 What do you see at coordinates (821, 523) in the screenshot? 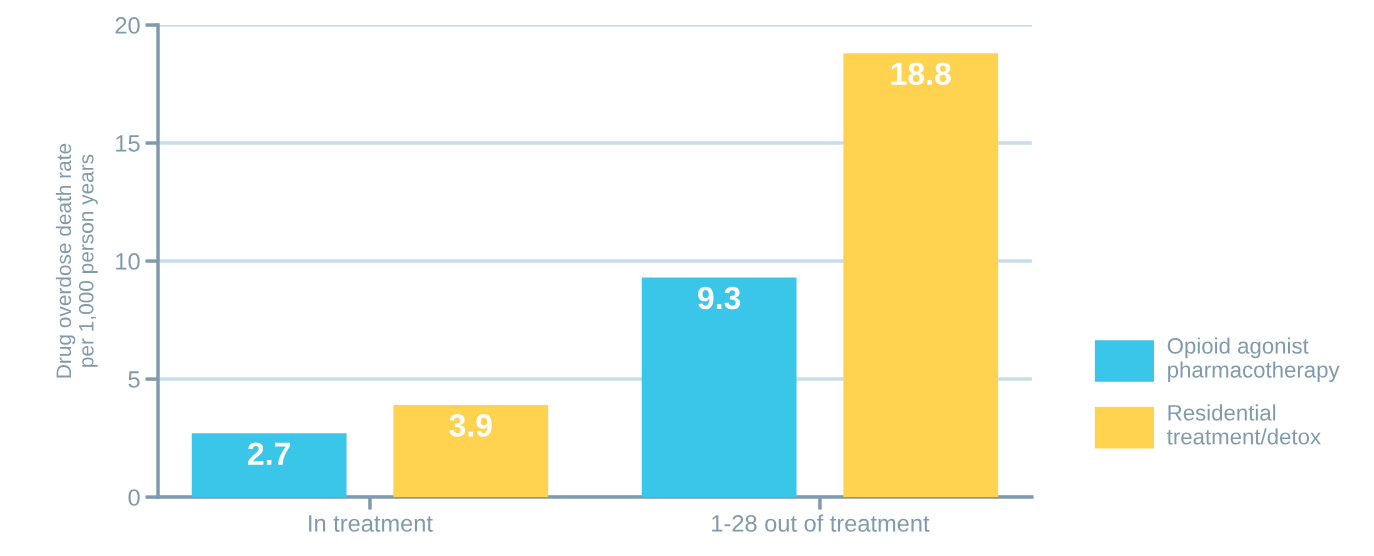
I see `x-tick-label: 1-28 out of treatment` at bounding box center [821, 523].